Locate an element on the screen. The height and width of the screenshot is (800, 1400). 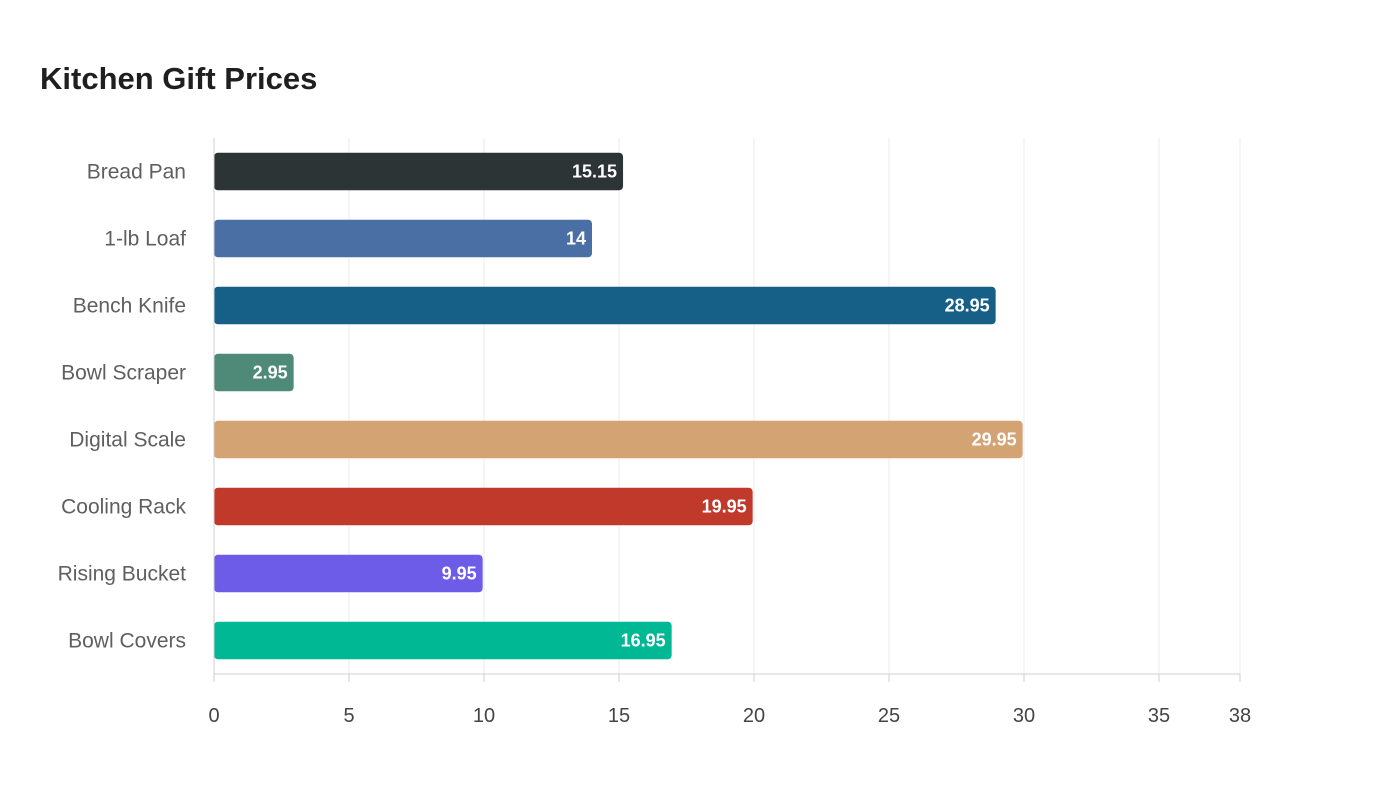
value-label: 29.95 is located at coordinates (994, 440).